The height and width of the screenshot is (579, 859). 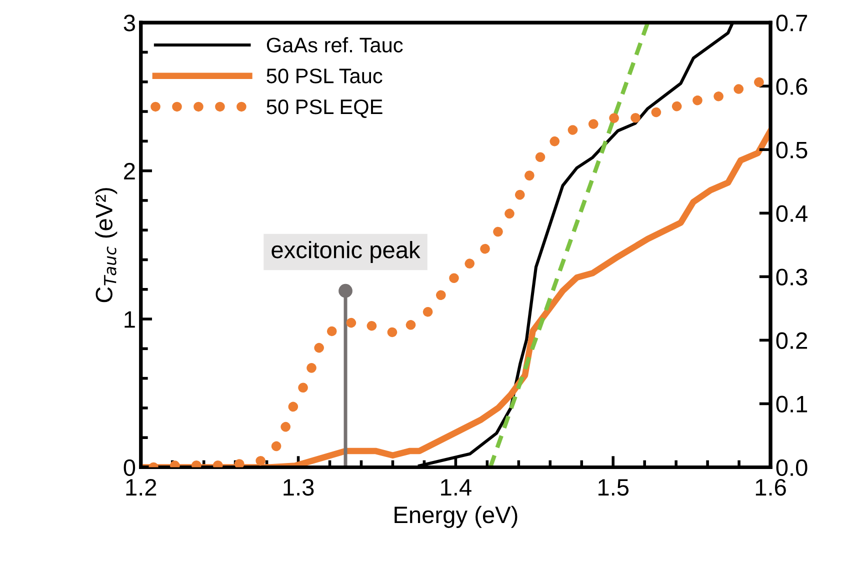 I want to click on legend-label: GaAs ref. Tauc, so click(x=334, y=44).